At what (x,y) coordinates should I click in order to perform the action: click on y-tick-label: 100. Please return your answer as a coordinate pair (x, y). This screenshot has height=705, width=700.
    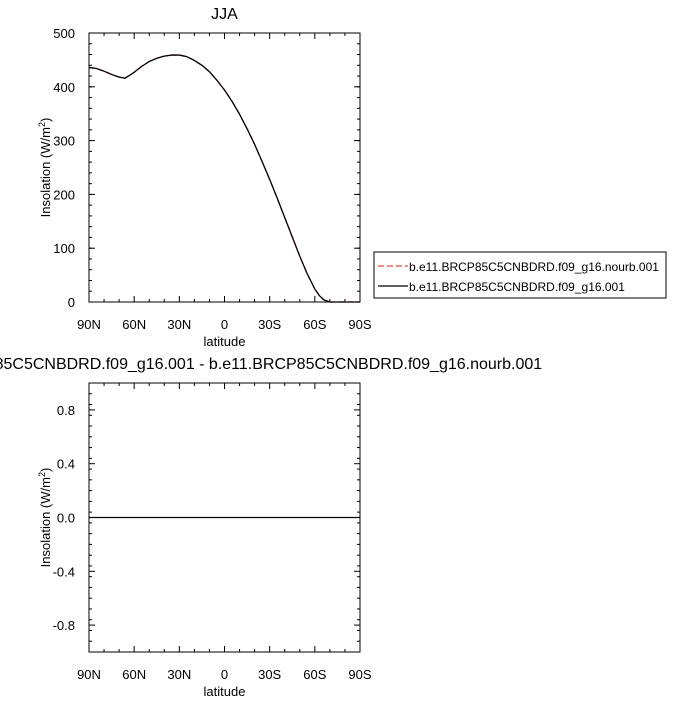
    Looking at the image, I should click on (64, 248).